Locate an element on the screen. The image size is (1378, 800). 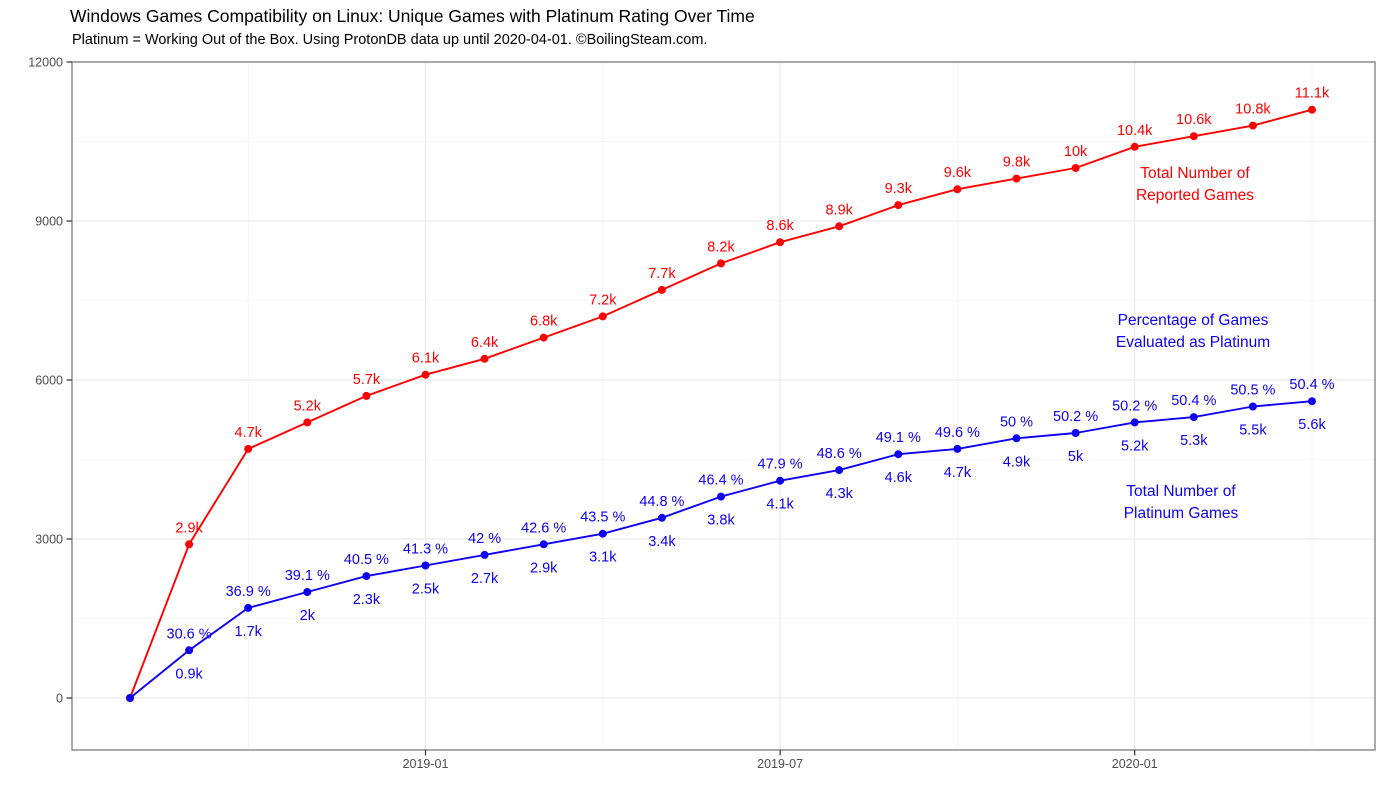
data-label-reported-count: 7.7k is located at coordinates (662, 274).